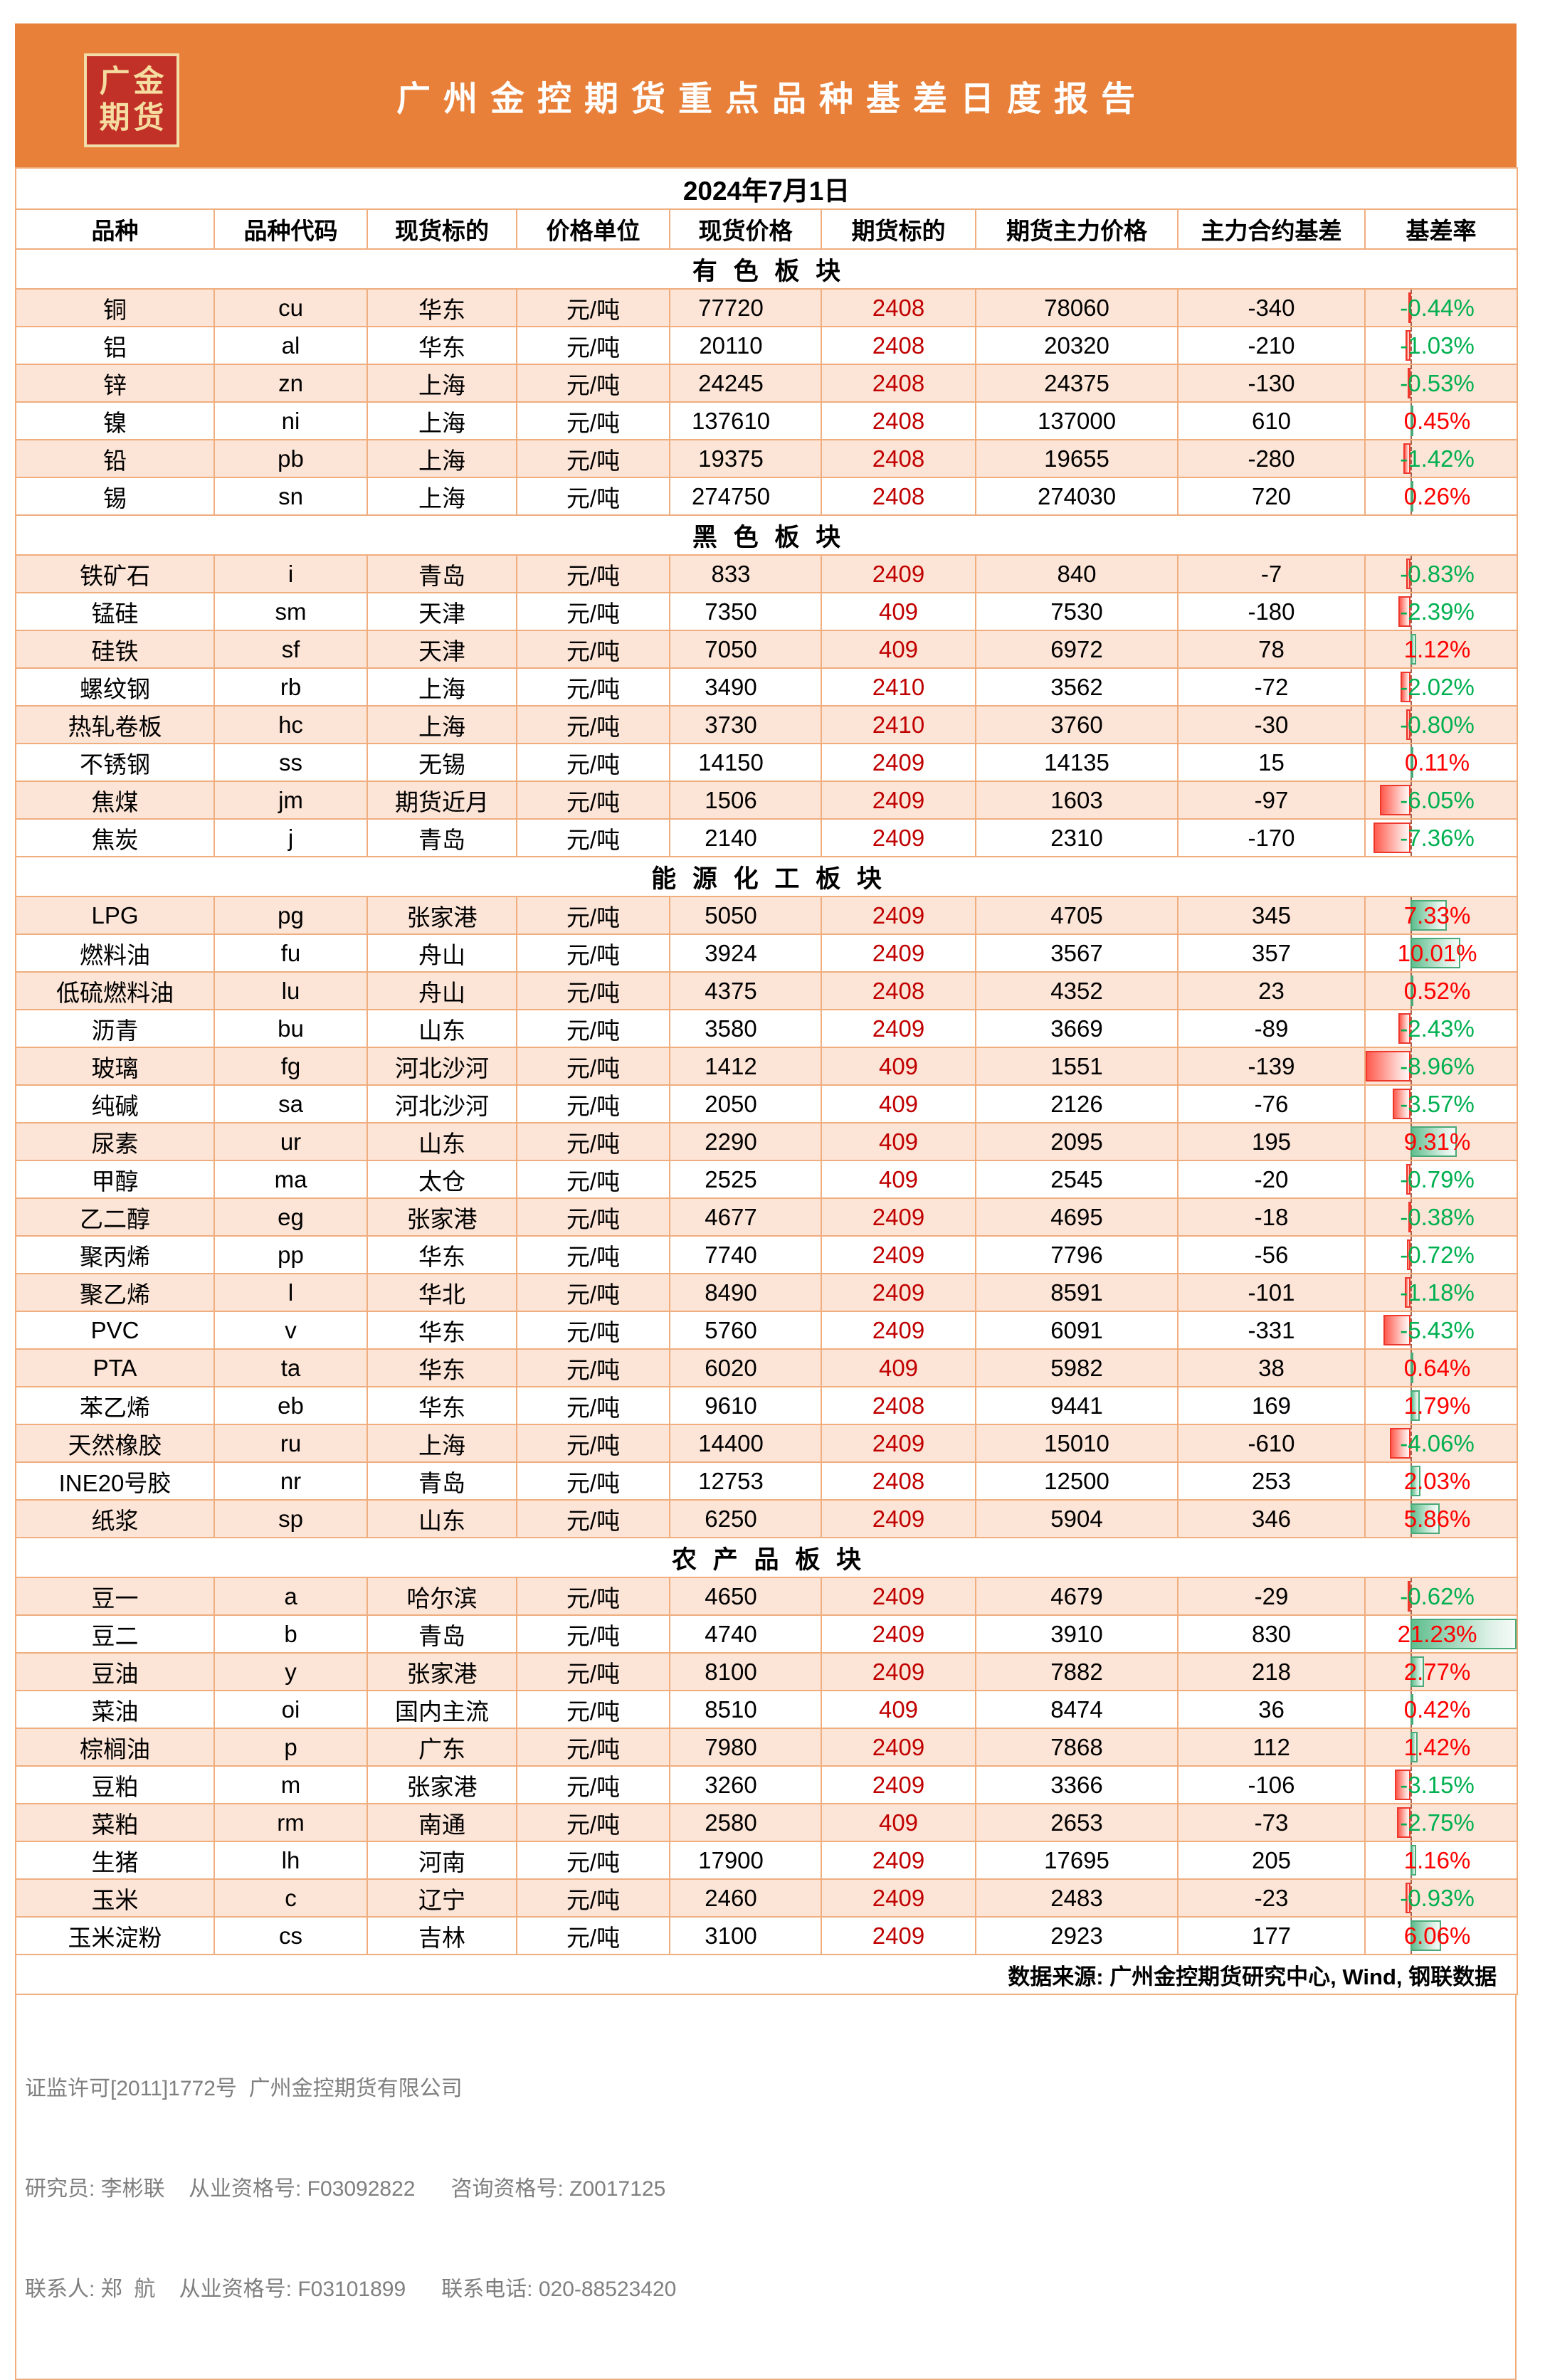 Image resolution: width=1545 pixels, height=2380 pixels. Describe the element at coordinates (1441, 1254) in the screenshot. I see `cell-basis-rate: -0.72%` at that location.